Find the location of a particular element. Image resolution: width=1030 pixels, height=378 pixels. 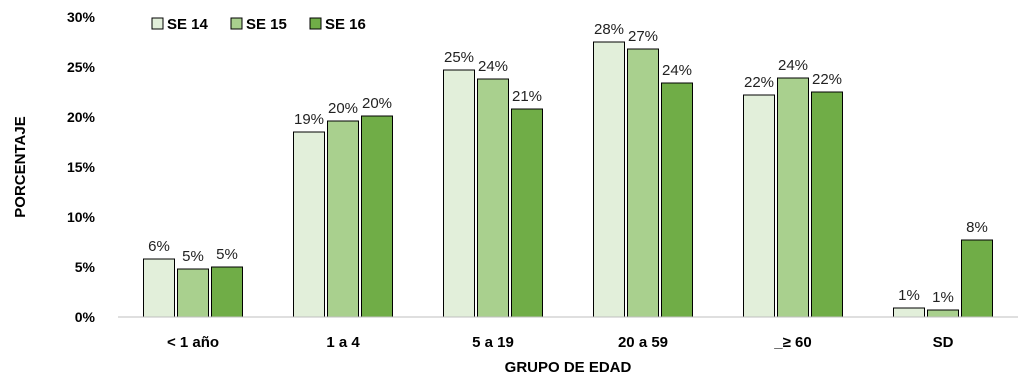

x-tick-label: 20 a 59 is located at coordinates (643, 342).